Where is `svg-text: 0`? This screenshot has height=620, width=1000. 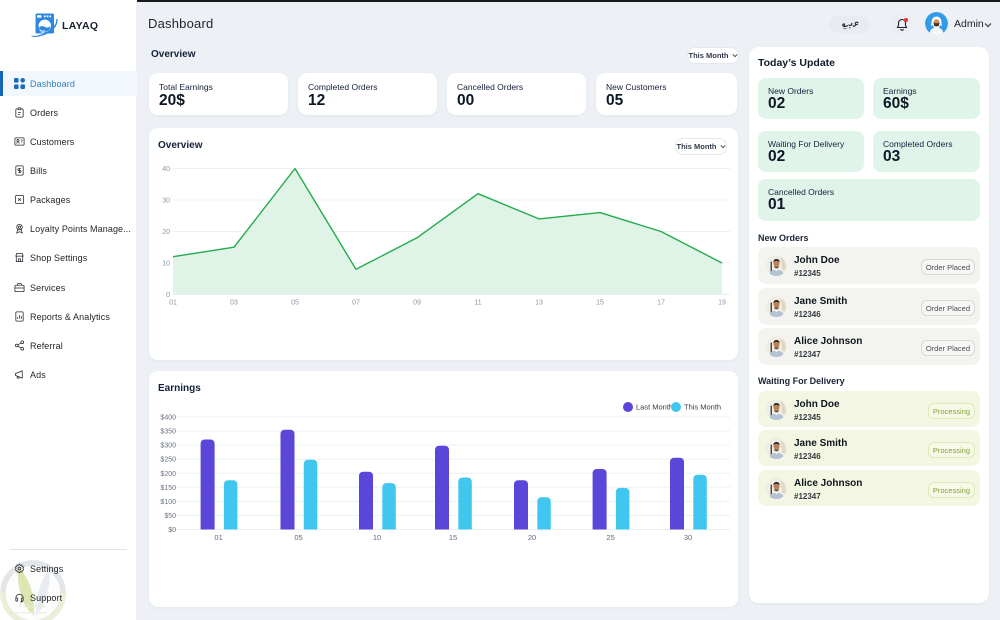 svg-text: 0 is located at coordinates (168, 295).